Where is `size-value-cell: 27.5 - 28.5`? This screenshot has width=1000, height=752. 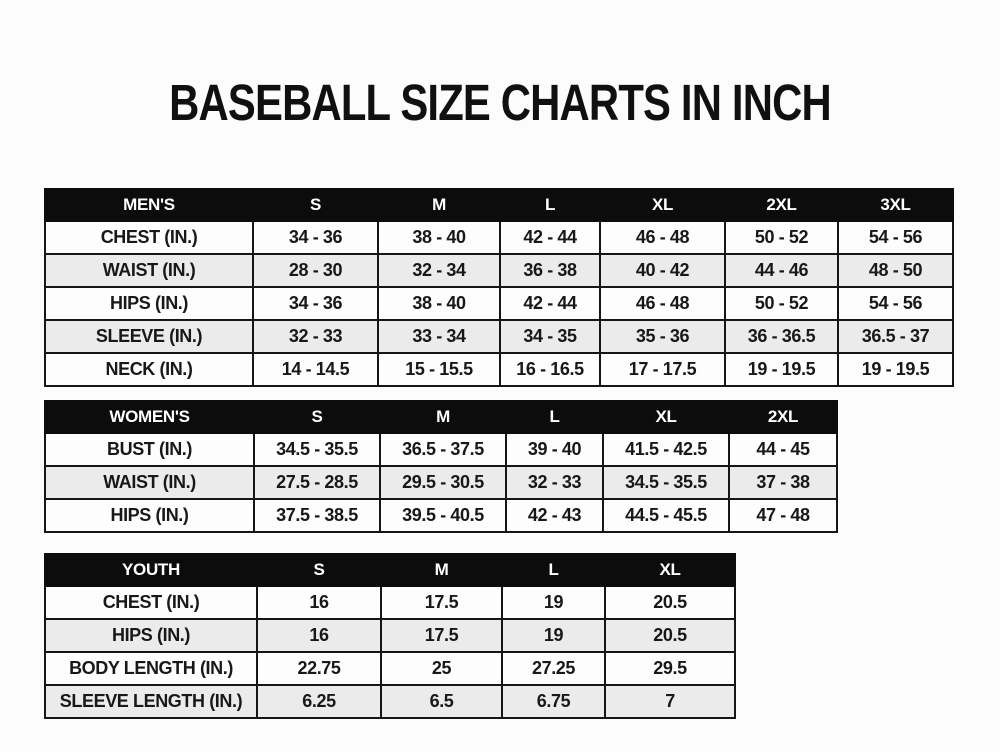
size-value-cell: 27.5 - 28.5 is located at coordinates (317, 482).